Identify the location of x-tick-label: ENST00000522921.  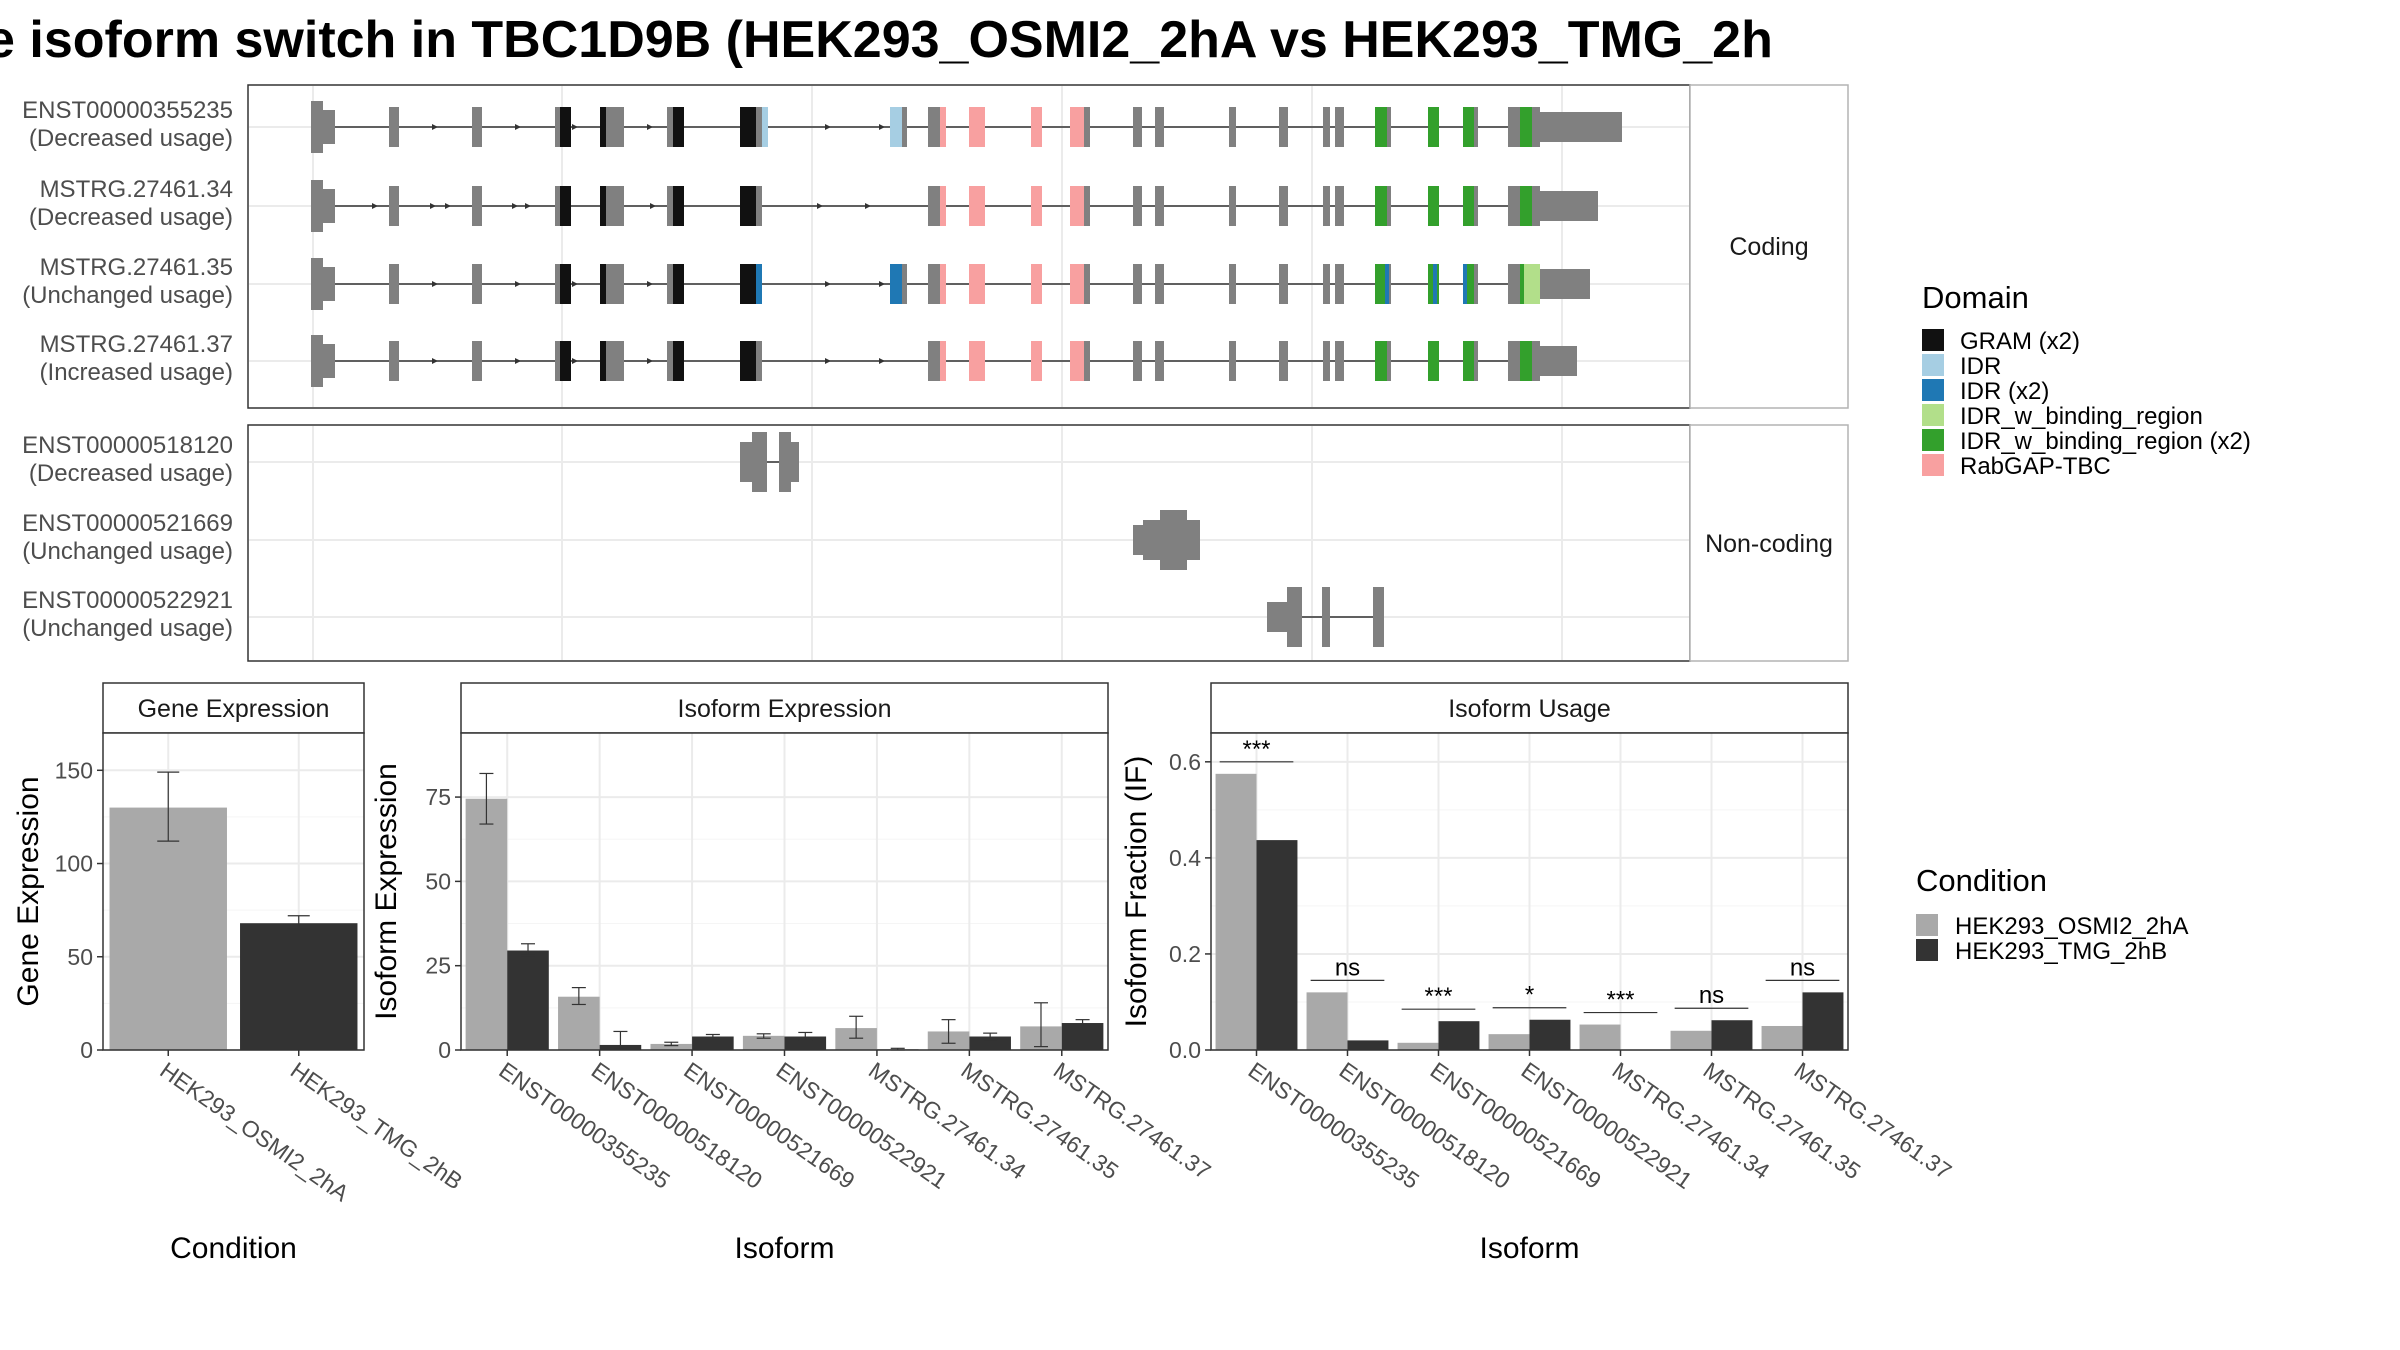
(862, 1125).